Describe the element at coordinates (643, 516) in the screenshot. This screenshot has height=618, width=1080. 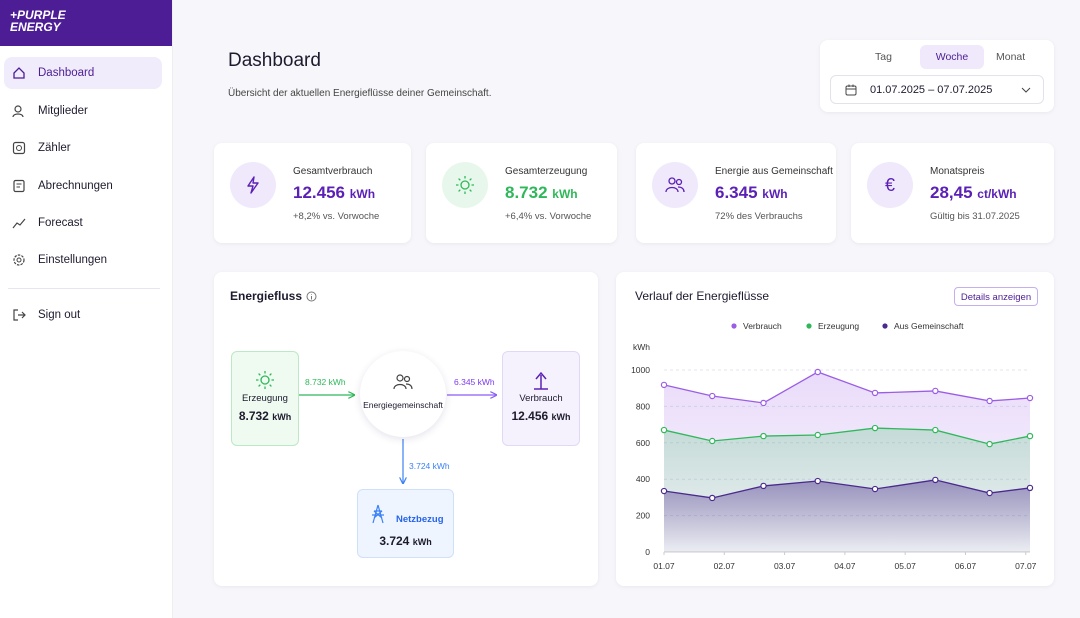
I see `y-tick-label: 200` at that location.